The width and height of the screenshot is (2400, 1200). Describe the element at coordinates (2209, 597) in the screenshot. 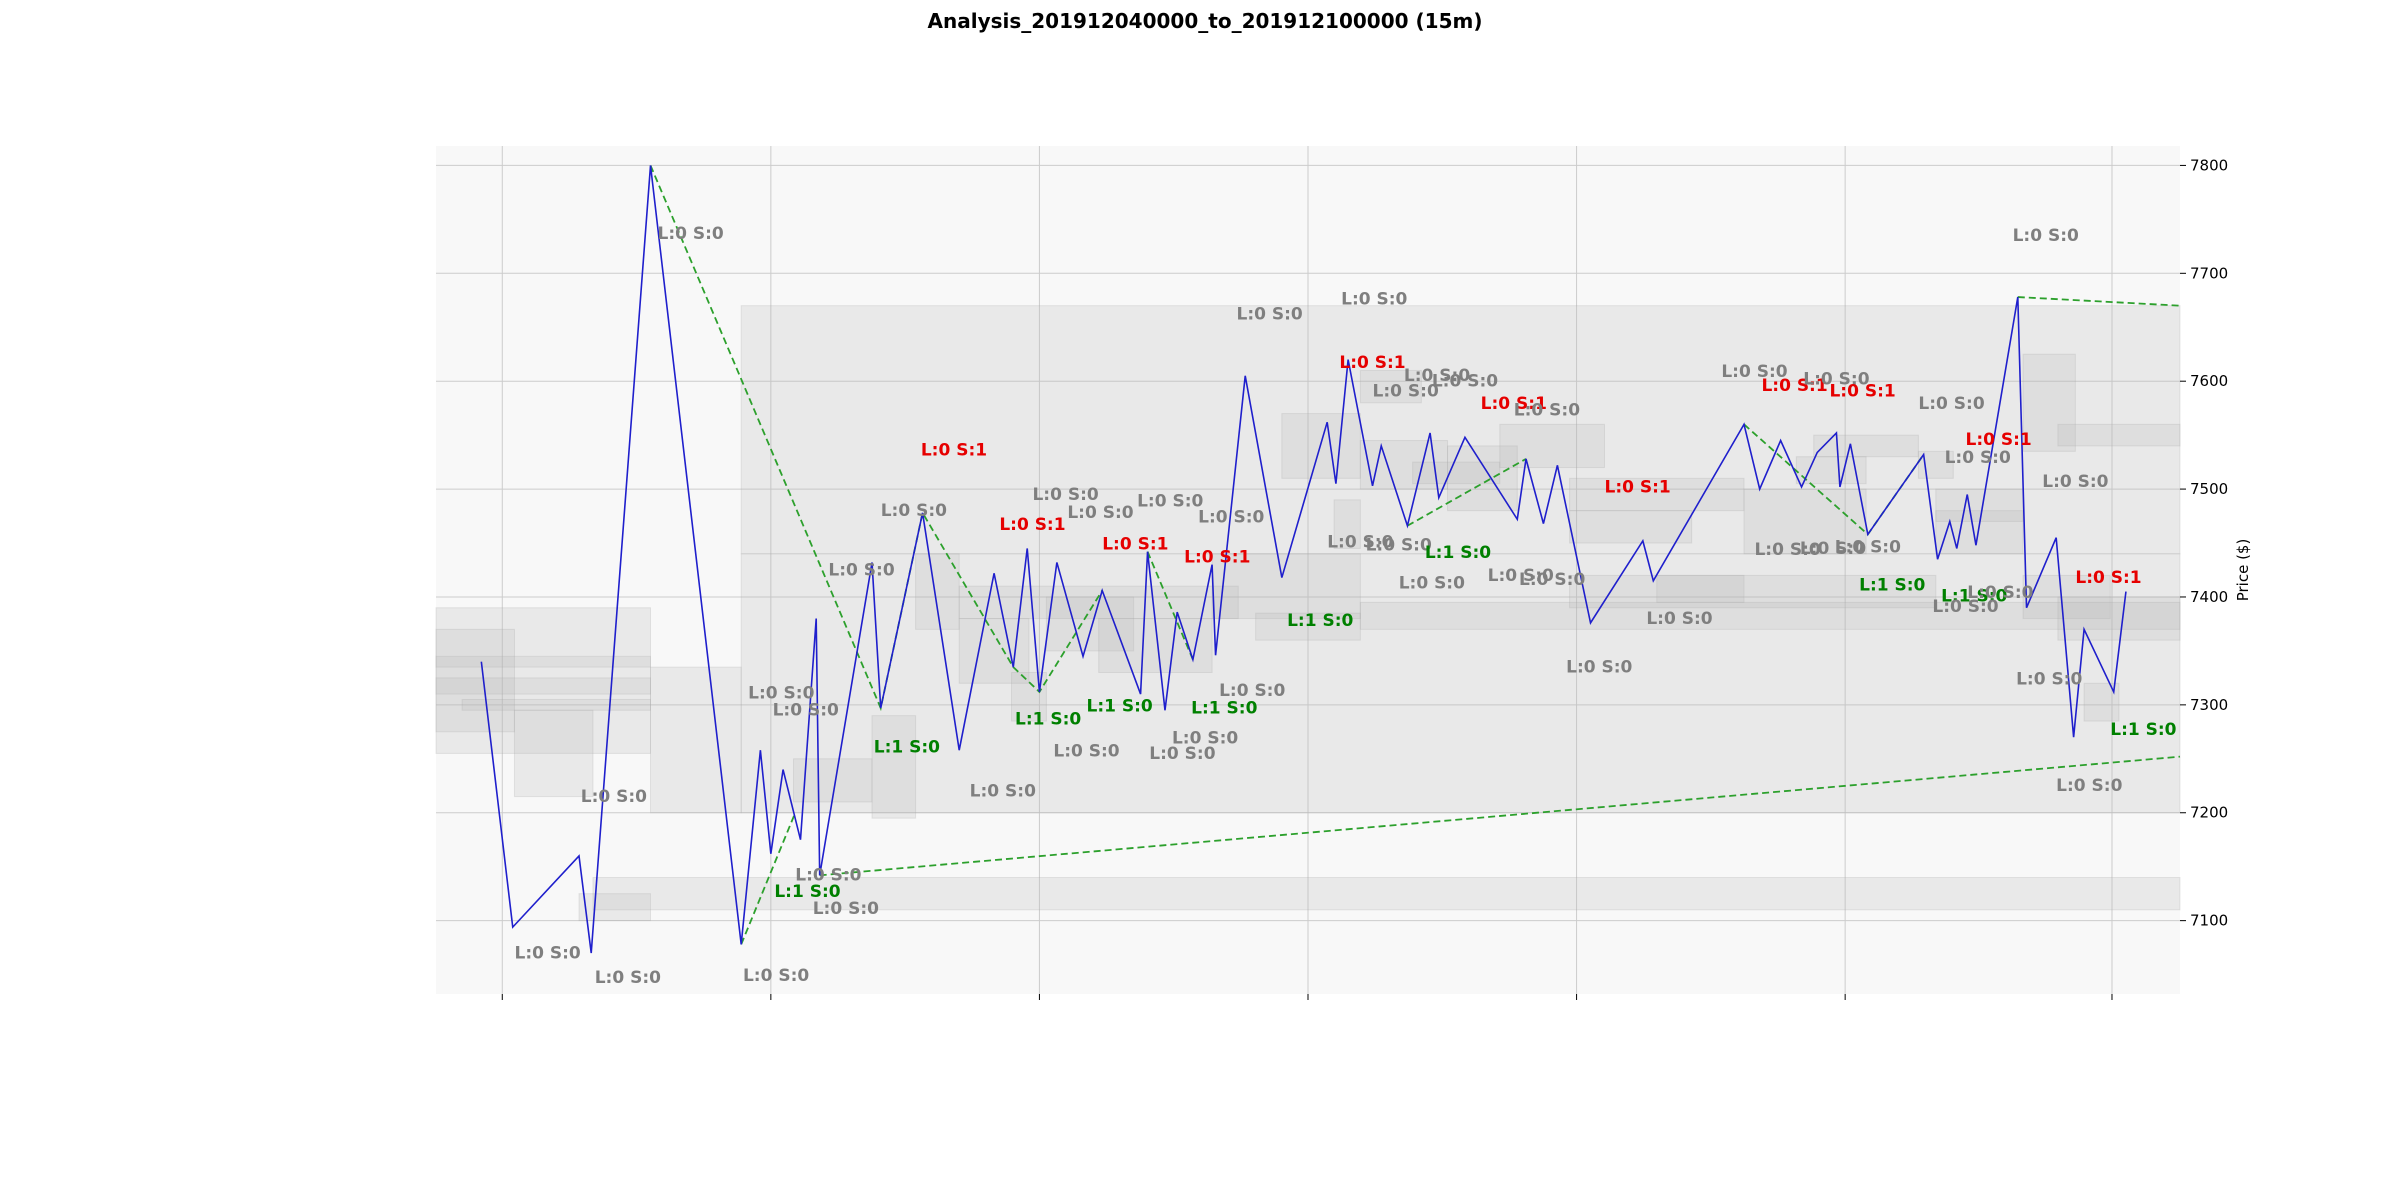

I see `y-tick-label: 7400` at that location.